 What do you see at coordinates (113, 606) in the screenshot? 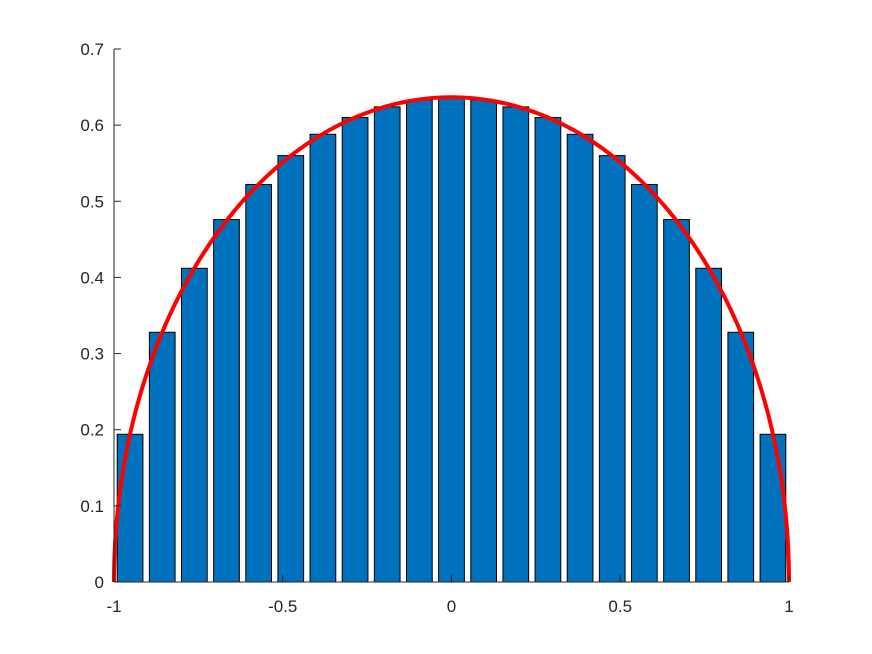
I see `x-tick-label: -1` at bounding box center [113, 606].